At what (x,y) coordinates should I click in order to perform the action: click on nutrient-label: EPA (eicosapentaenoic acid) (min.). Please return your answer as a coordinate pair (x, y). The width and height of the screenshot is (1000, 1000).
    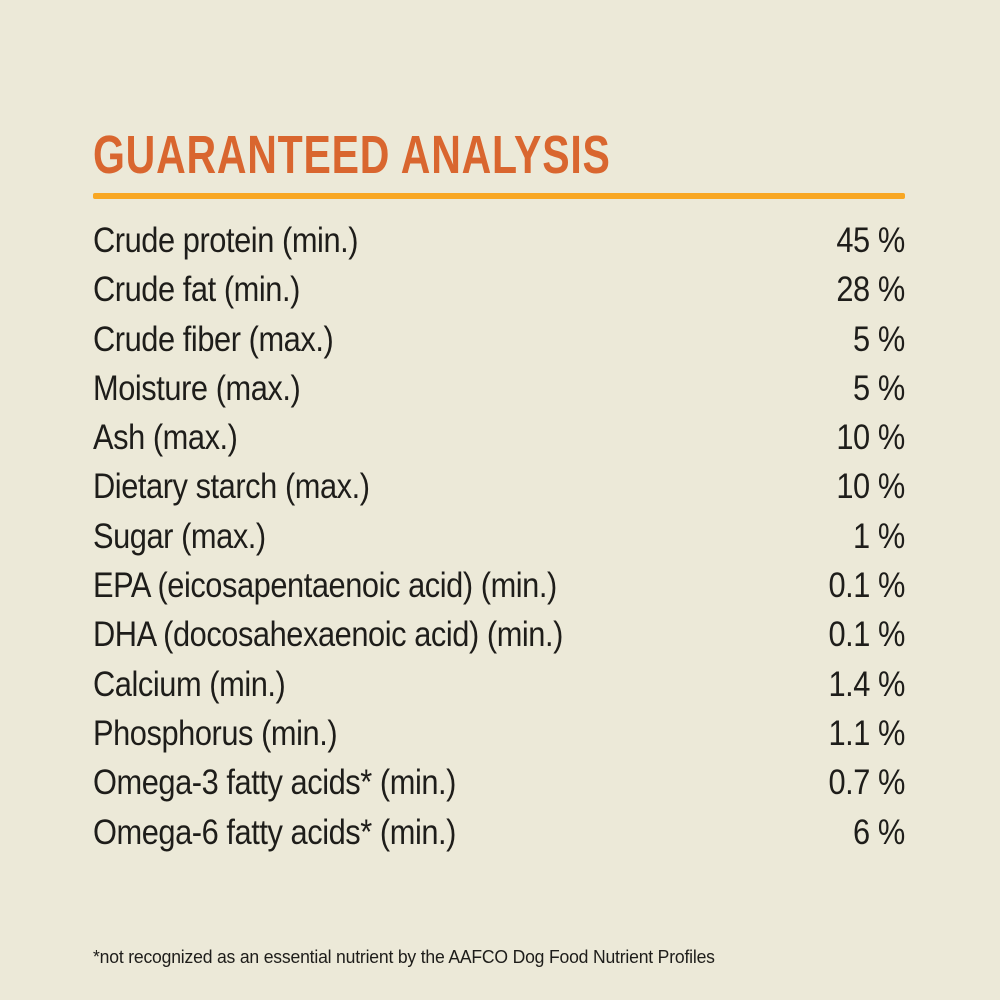
    Looking at the image, I should click on (325, 586).